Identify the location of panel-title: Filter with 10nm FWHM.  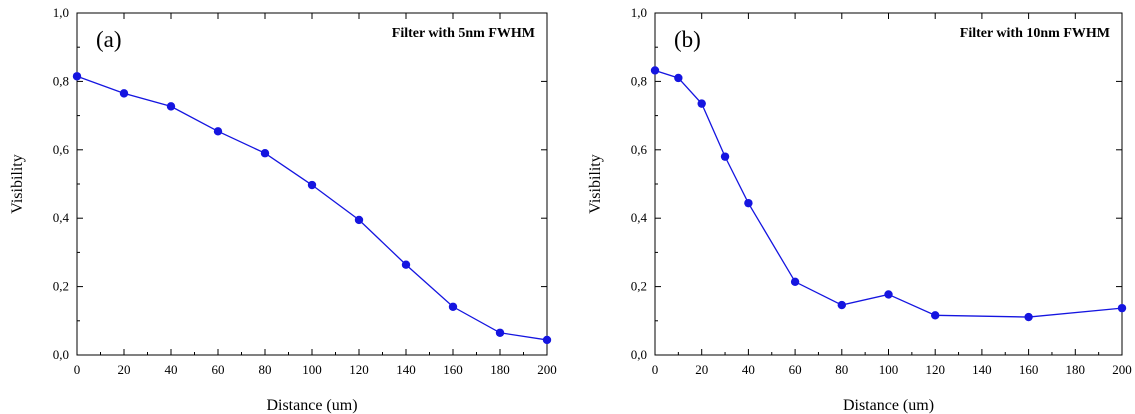
(1035, 33).